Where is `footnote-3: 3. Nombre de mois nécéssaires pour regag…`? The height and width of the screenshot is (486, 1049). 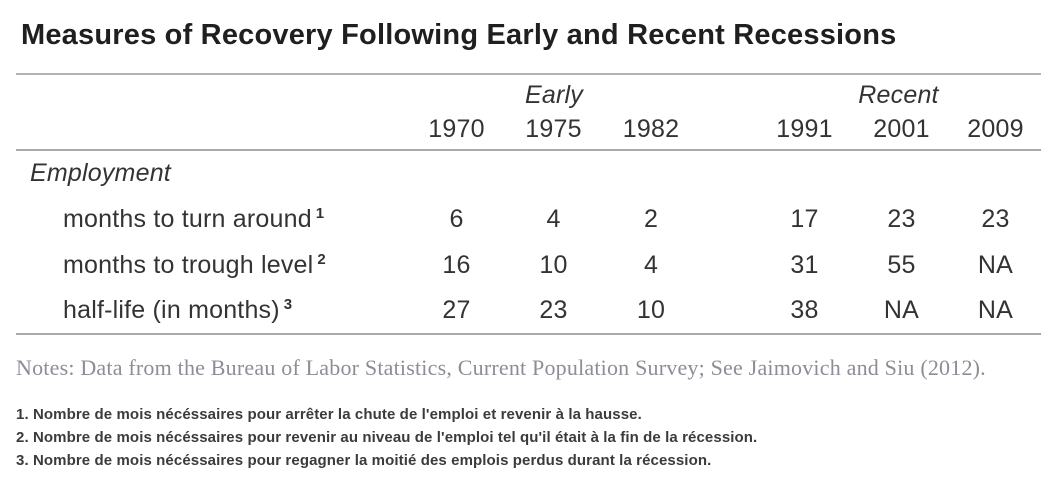 footnote-3: 3. Nombre de mois nécéssaires pour regag… is located at coordinates (364, 460).